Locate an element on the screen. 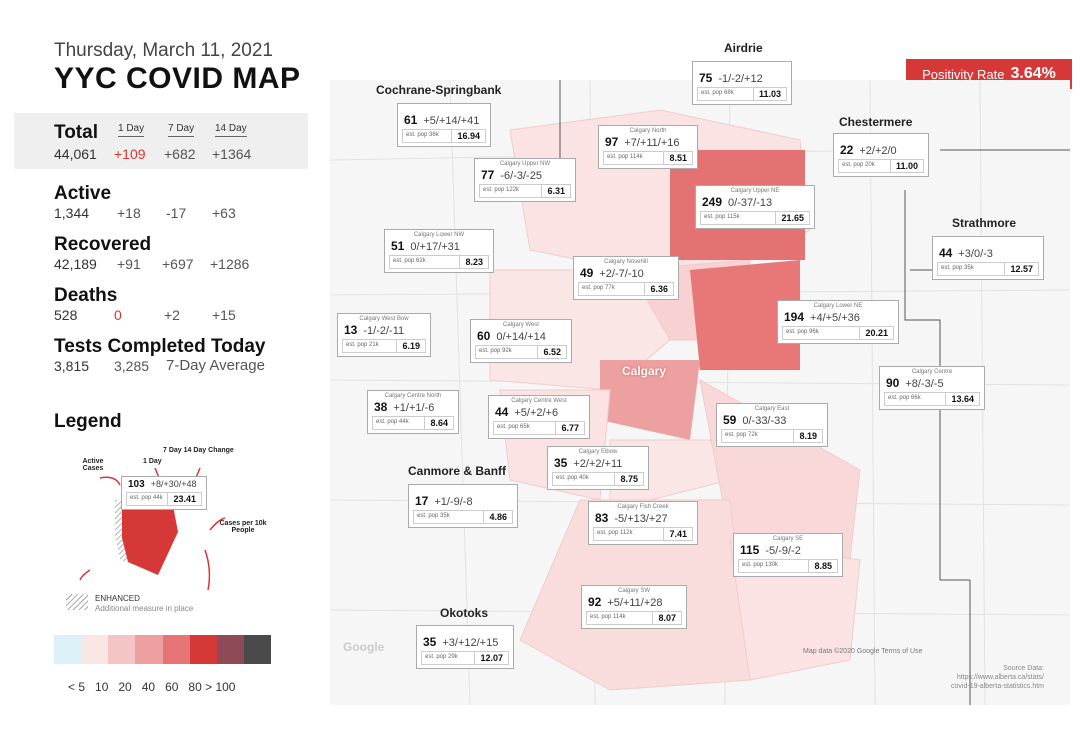 The image size is (1080, 735). area-active: 90 is located at coordinates (893, 383).